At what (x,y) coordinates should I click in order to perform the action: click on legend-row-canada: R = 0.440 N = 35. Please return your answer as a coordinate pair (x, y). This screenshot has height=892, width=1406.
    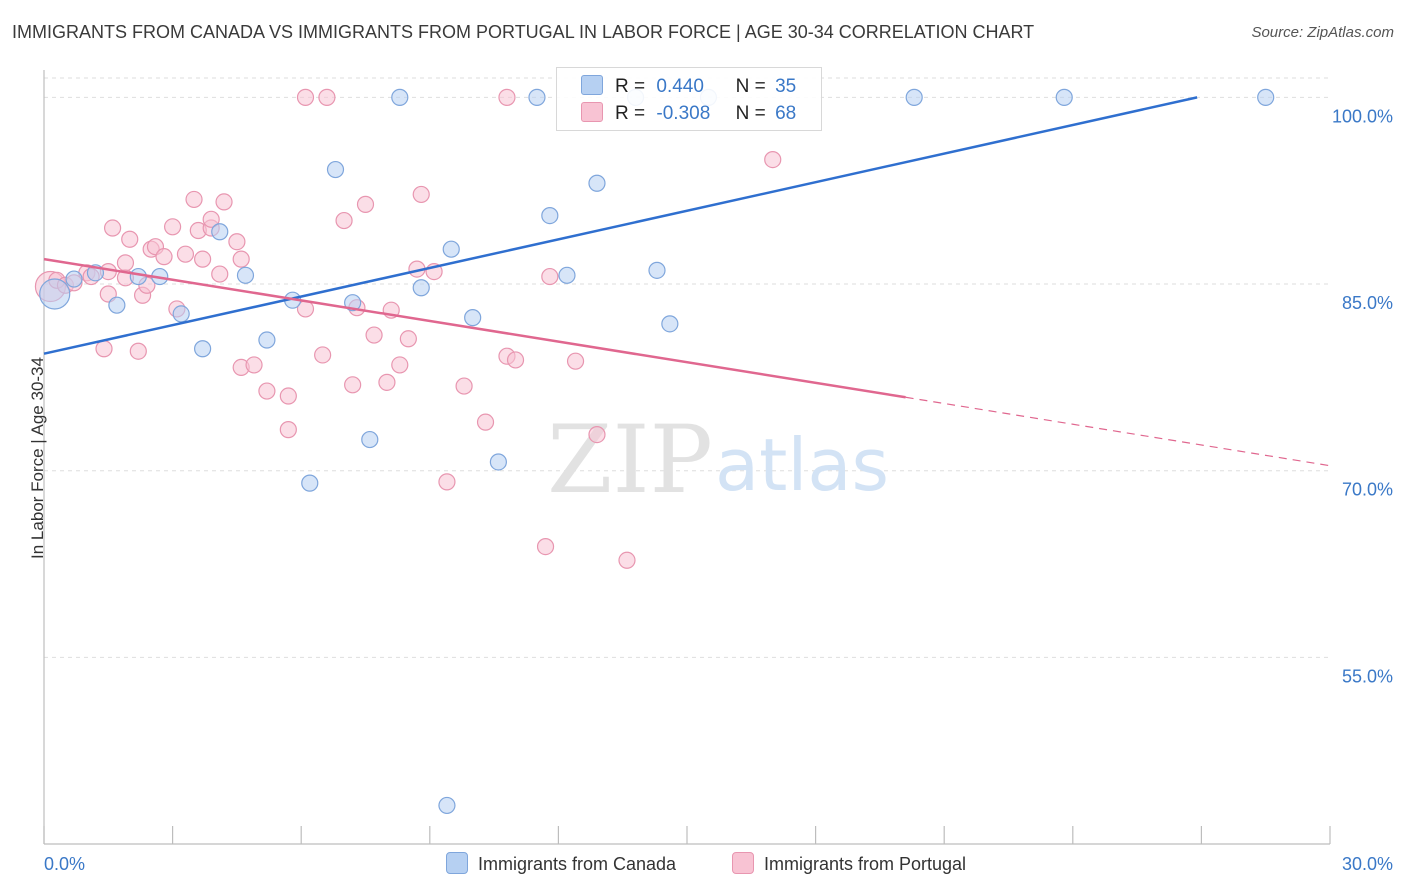
    Looking at the image, I should click on (688, 87).